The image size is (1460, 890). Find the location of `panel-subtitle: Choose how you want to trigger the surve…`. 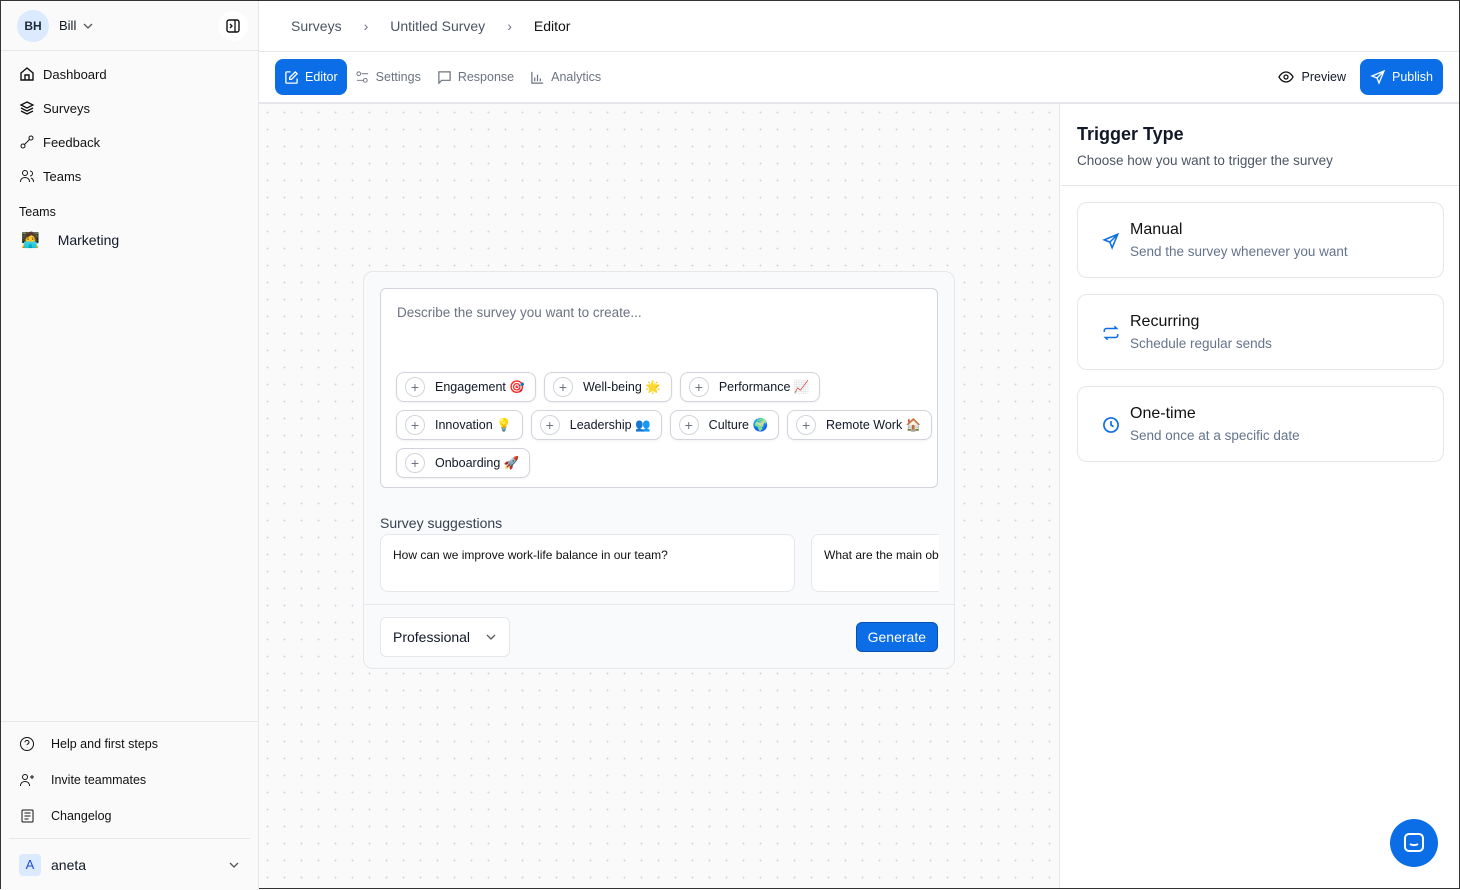

panel-subtitle: Choose how you want to trigger the surve… is located at coordinates (1205, 160).